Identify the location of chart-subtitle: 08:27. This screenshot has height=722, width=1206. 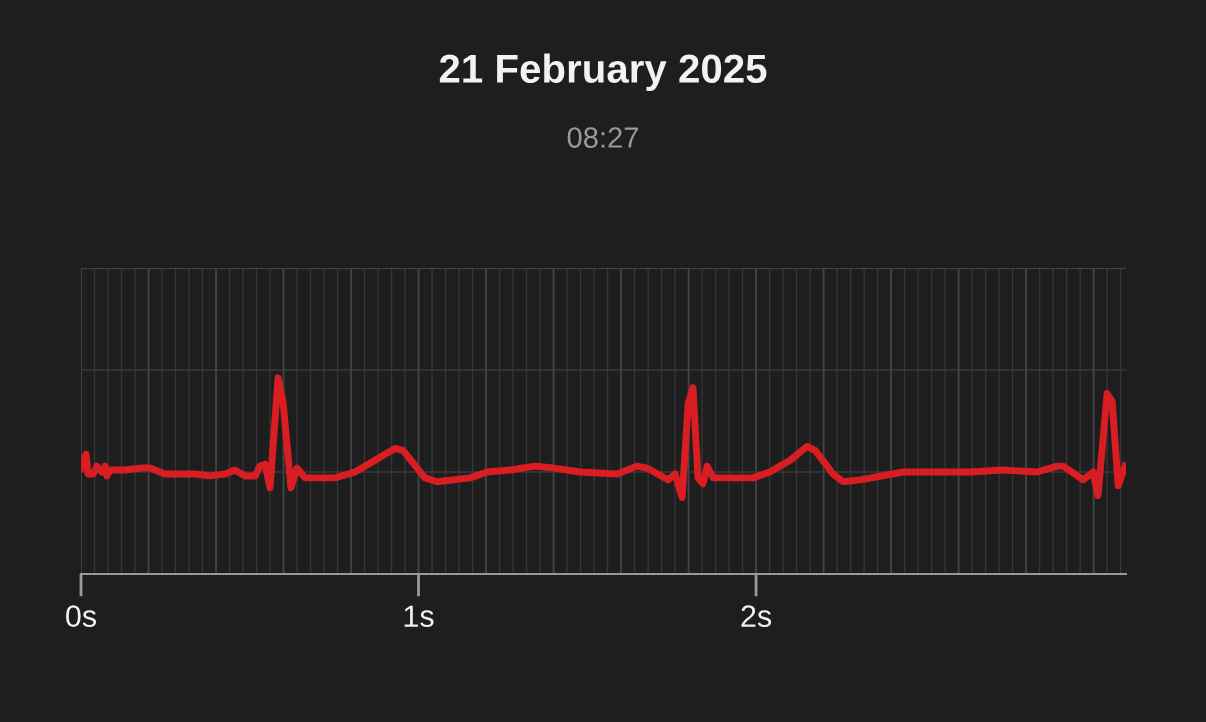
(603, 137).